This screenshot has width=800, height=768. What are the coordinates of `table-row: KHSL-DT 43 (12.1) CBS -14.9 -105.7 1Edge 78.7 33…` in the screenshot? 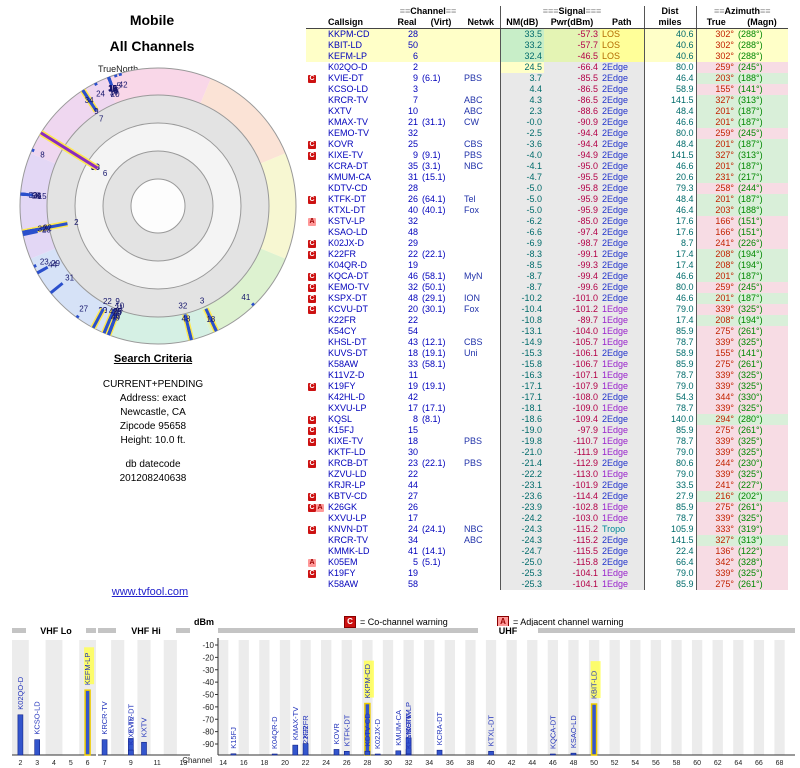 It's located at (547, 342).